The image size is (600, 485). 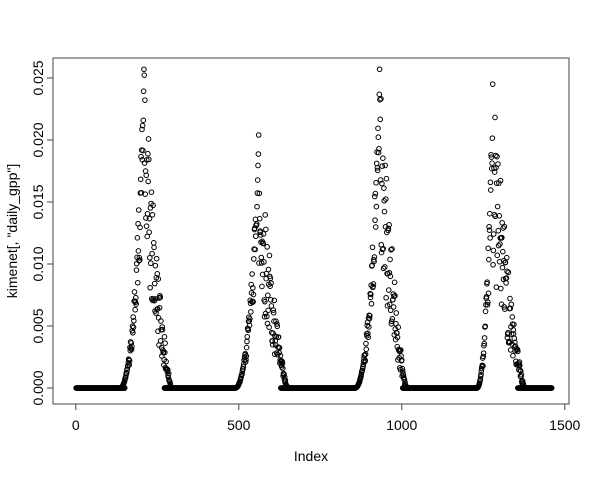 What do you see at coordinates (38, 201) in the screenshot?
I see `y-tick-label: 0.015` at bounding box center [38, 201].